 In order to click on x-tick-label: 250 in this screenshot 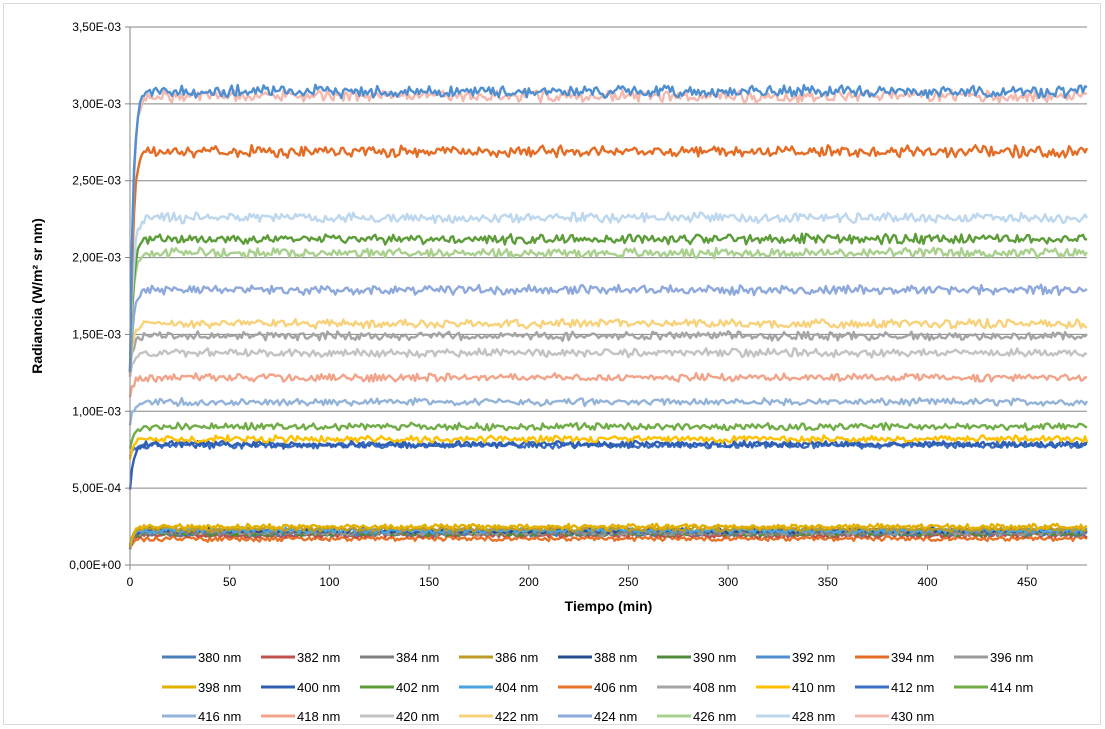, I will do `click(628, 582)`.